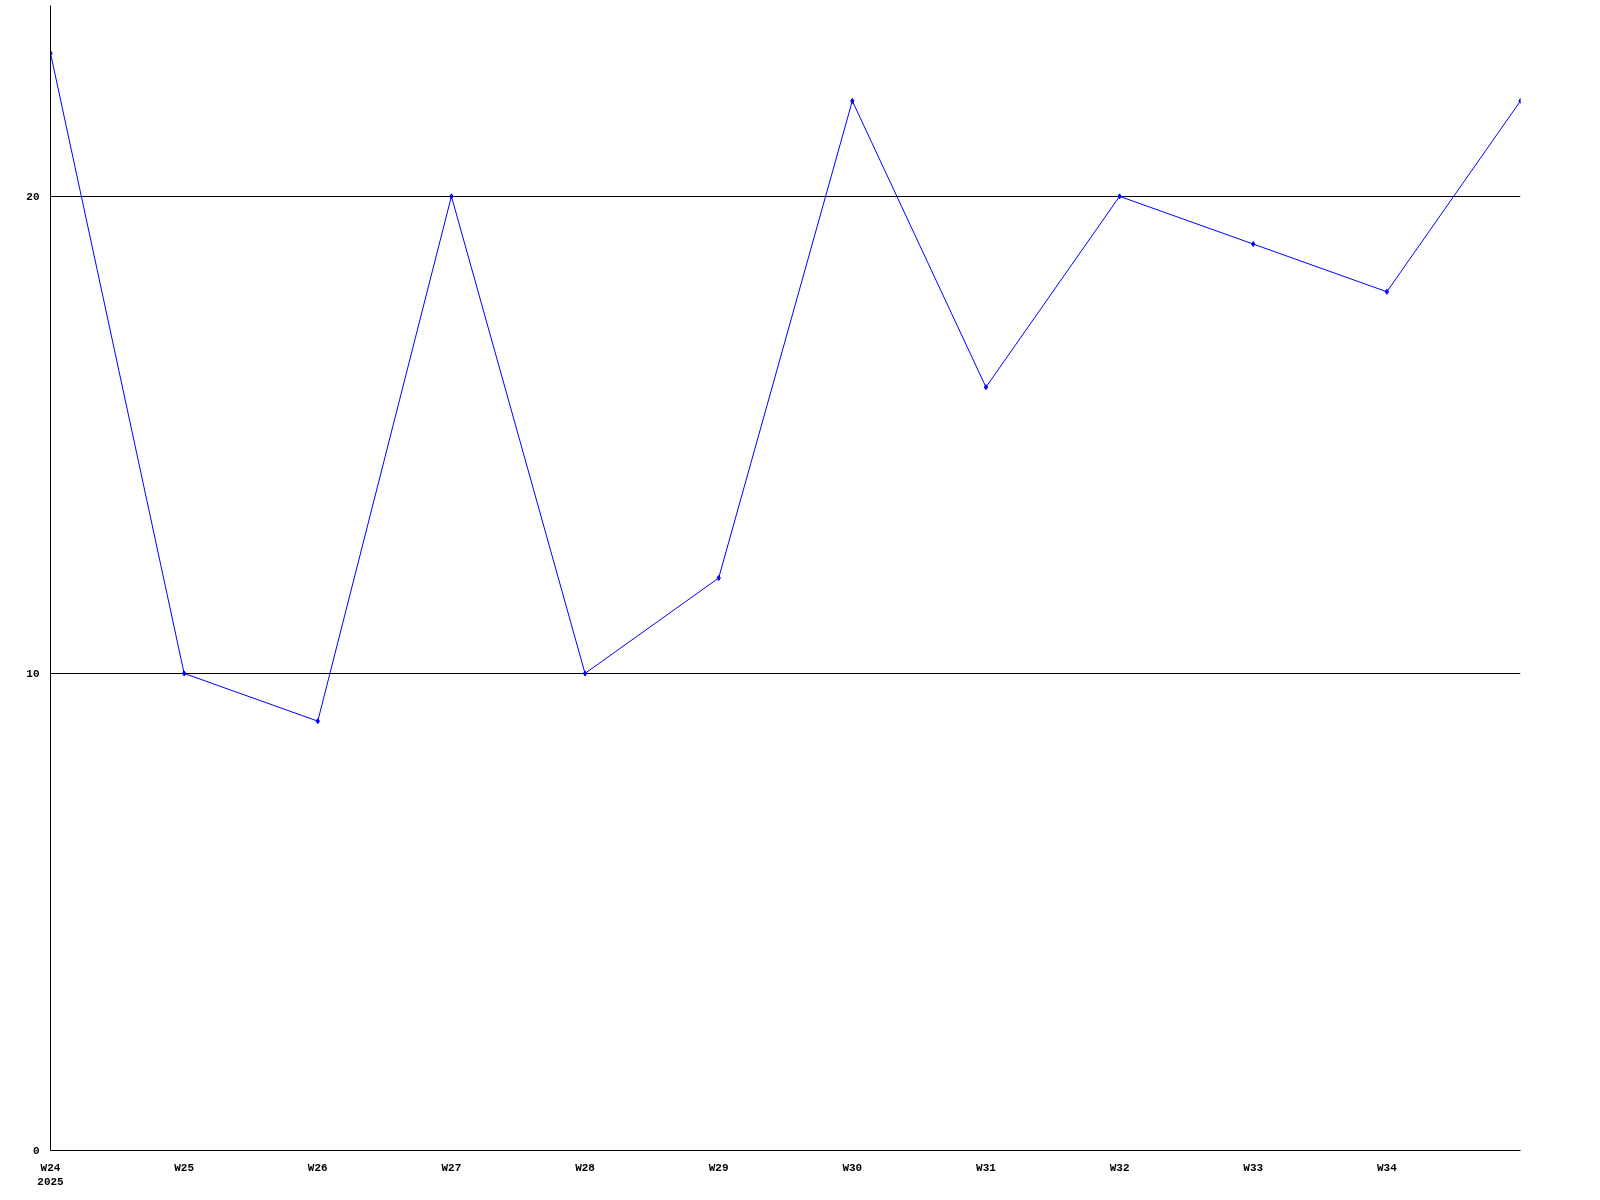 The image size is (1600, 1200). I want to click on x-tick-label: W28, so click(585, 1167).